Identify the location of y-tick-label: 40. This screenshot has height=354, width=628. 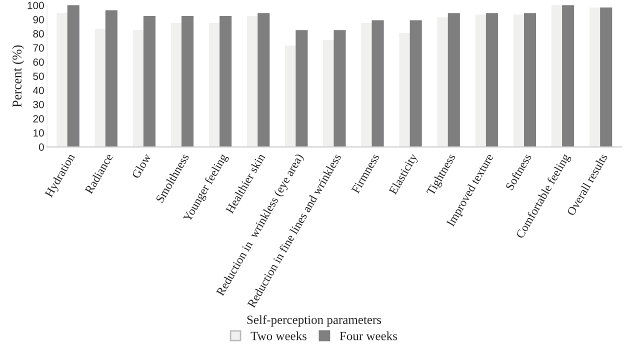
(38, 90).